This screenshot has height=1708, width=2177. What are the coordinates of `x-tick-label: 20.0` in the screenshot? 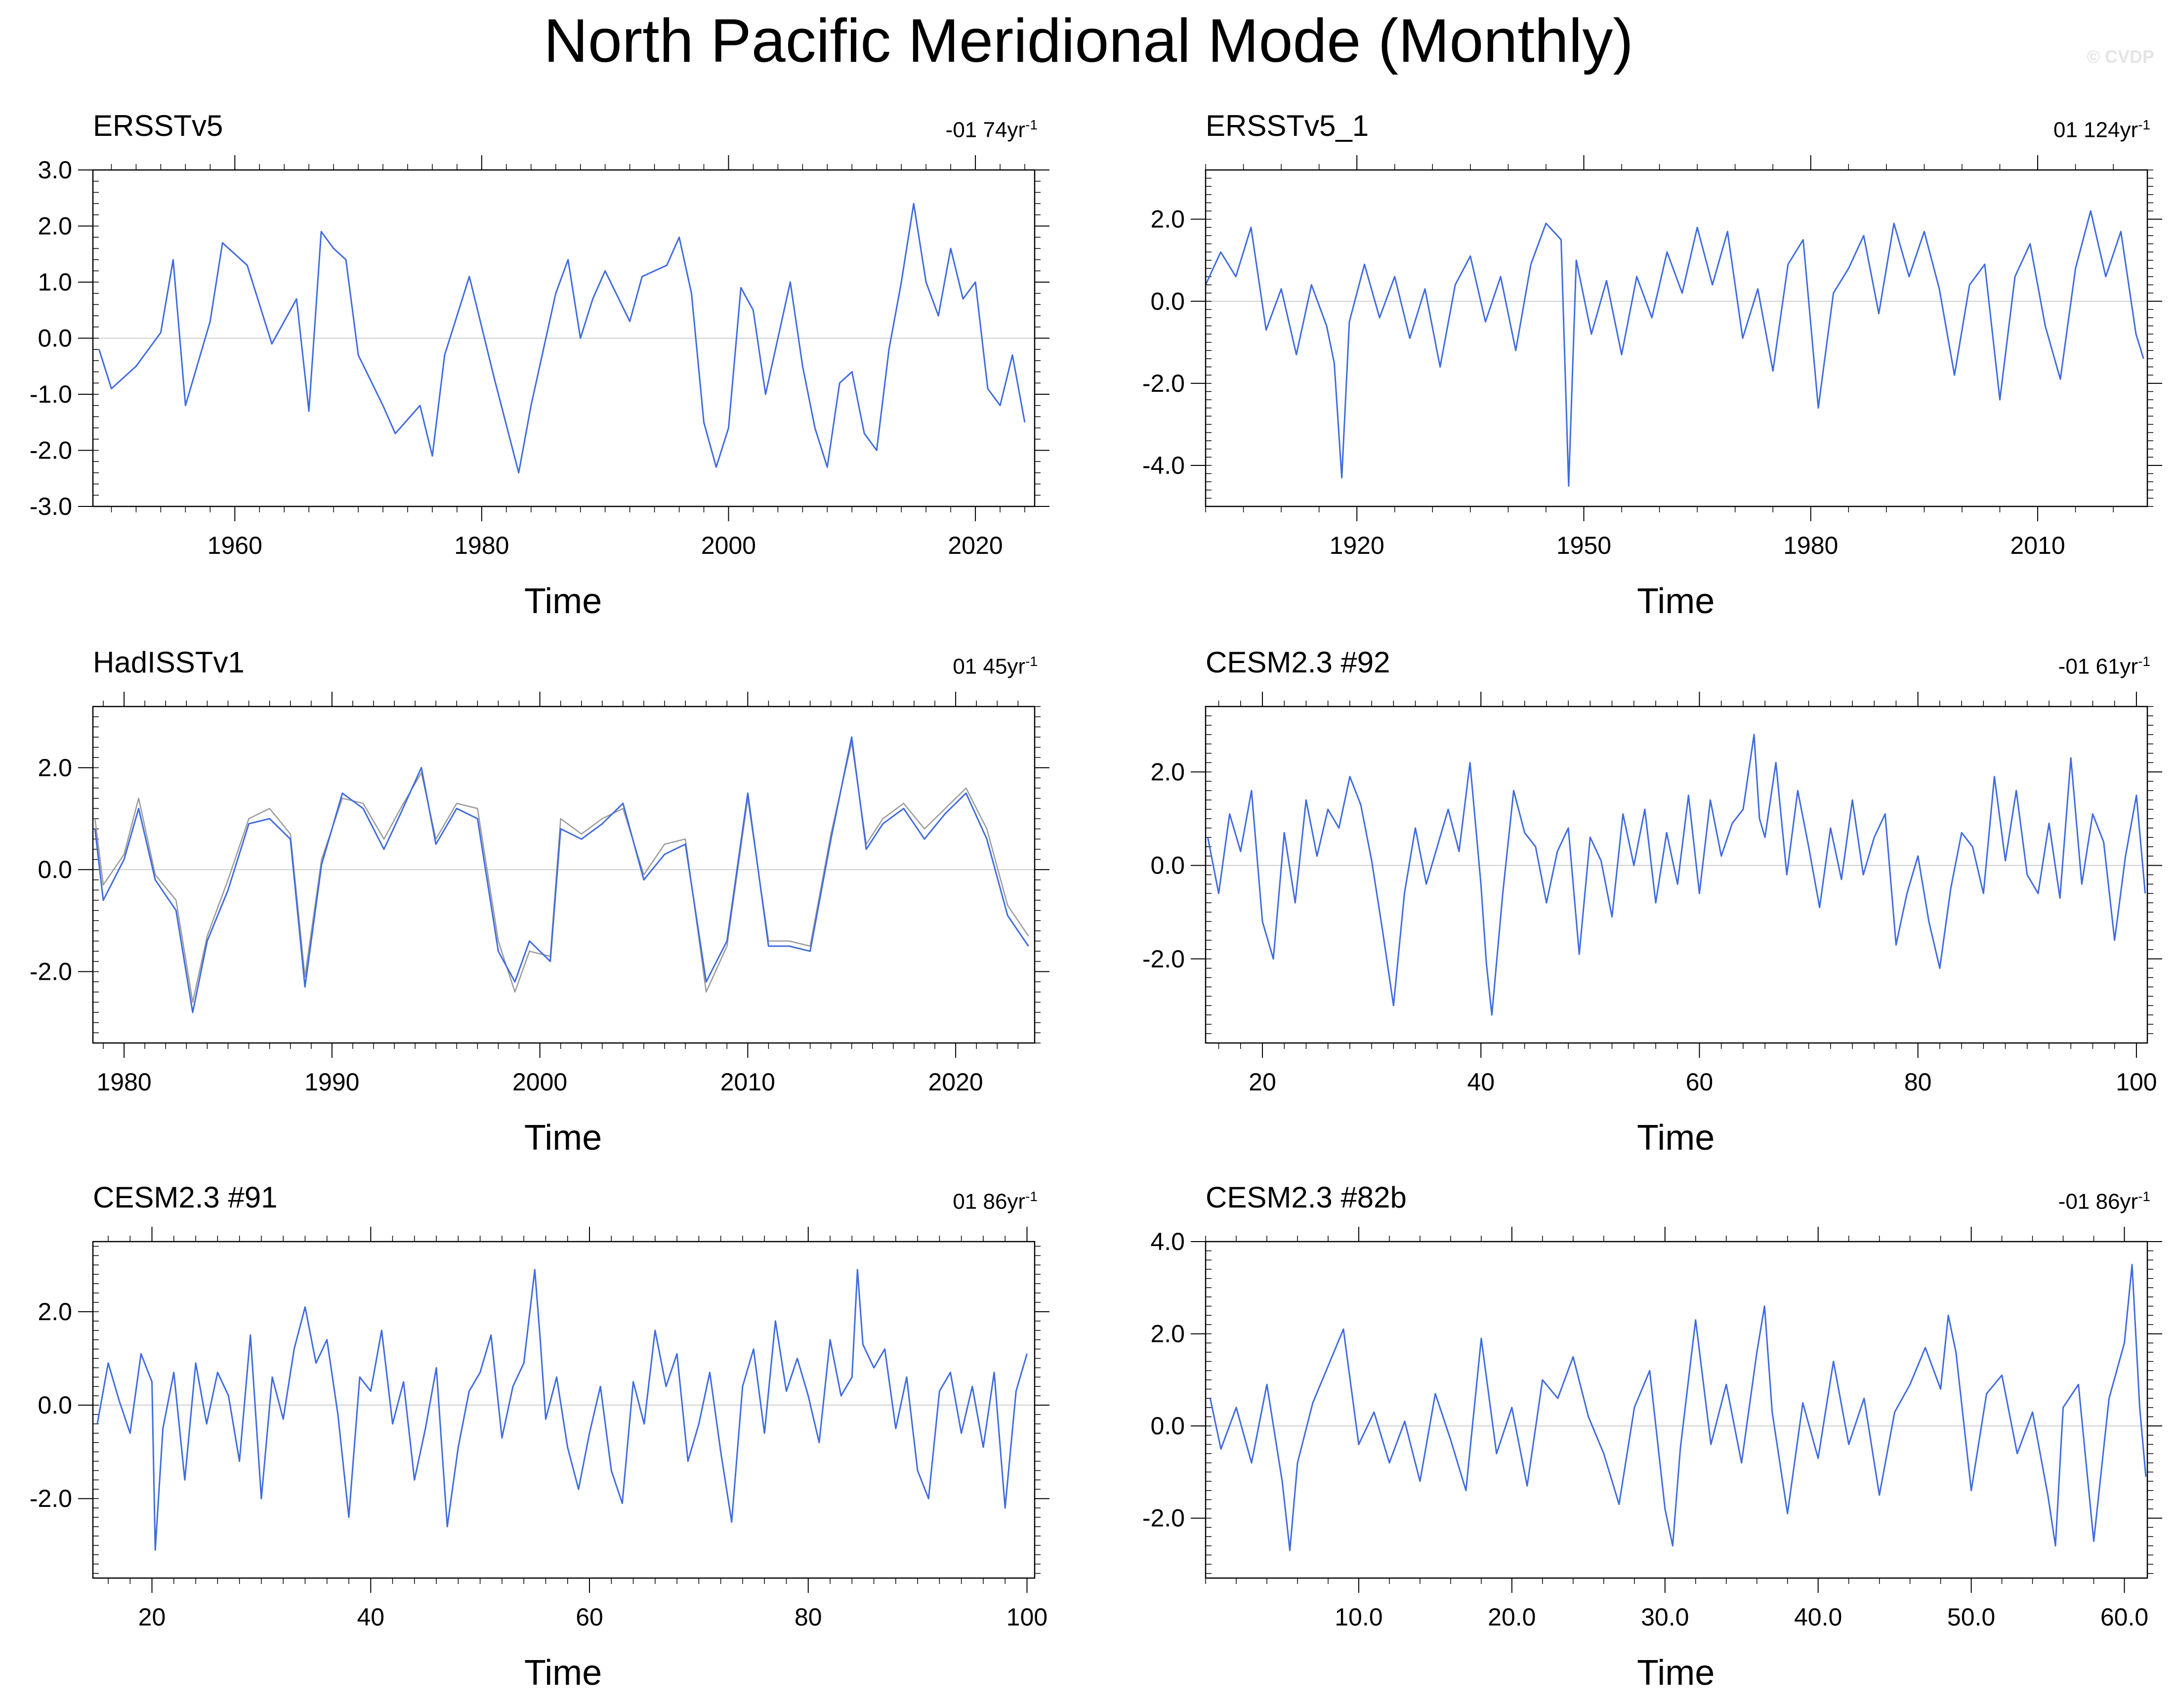 It's located at (1512, 1617).